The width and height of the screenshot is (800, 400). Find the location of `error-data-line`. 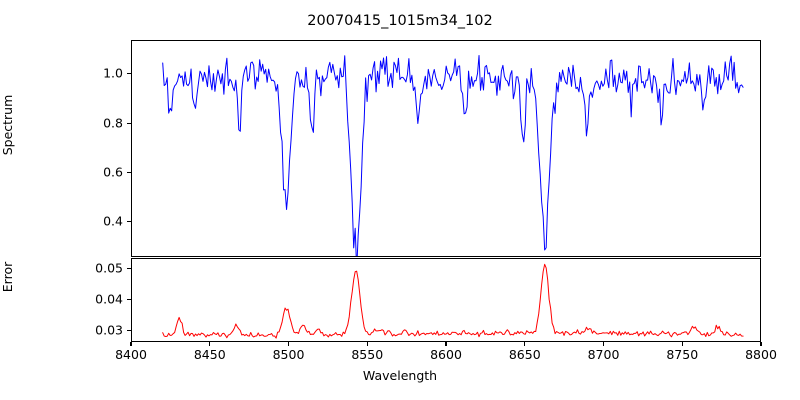

error-data-line is located at coordinates (453, 301).